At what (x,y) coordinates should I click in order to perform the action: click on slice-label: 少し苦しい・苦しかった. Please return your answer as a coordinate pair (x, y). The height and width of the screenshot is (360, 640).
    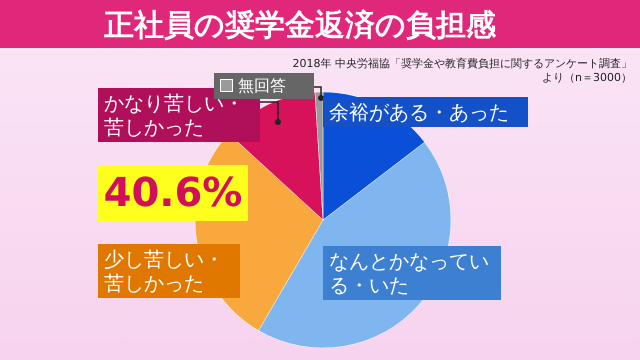
    Looking at the image, I should click on (169, 271).